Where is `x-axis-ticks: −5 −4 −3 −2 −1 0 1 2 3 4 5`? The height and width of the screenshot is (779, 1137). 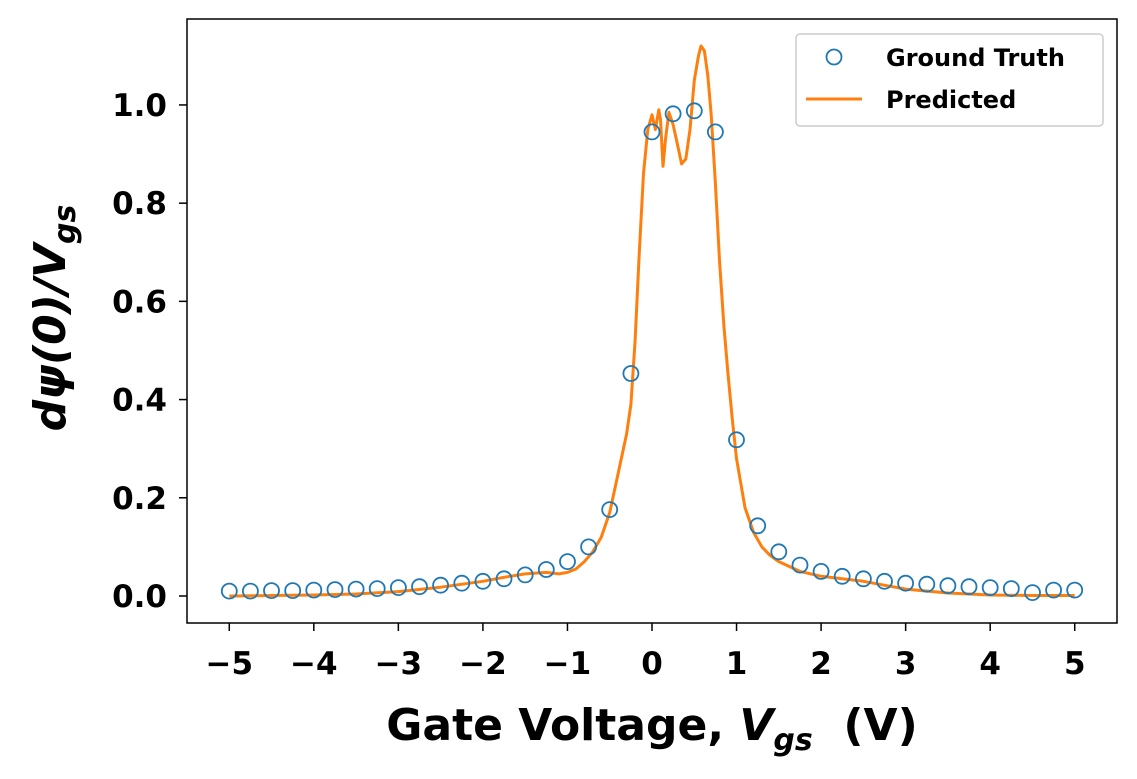
x-axis-ticks: −5 −4 −3 −2 −1 0 1 2 3 4 5 is located at coordinates (645, 652).